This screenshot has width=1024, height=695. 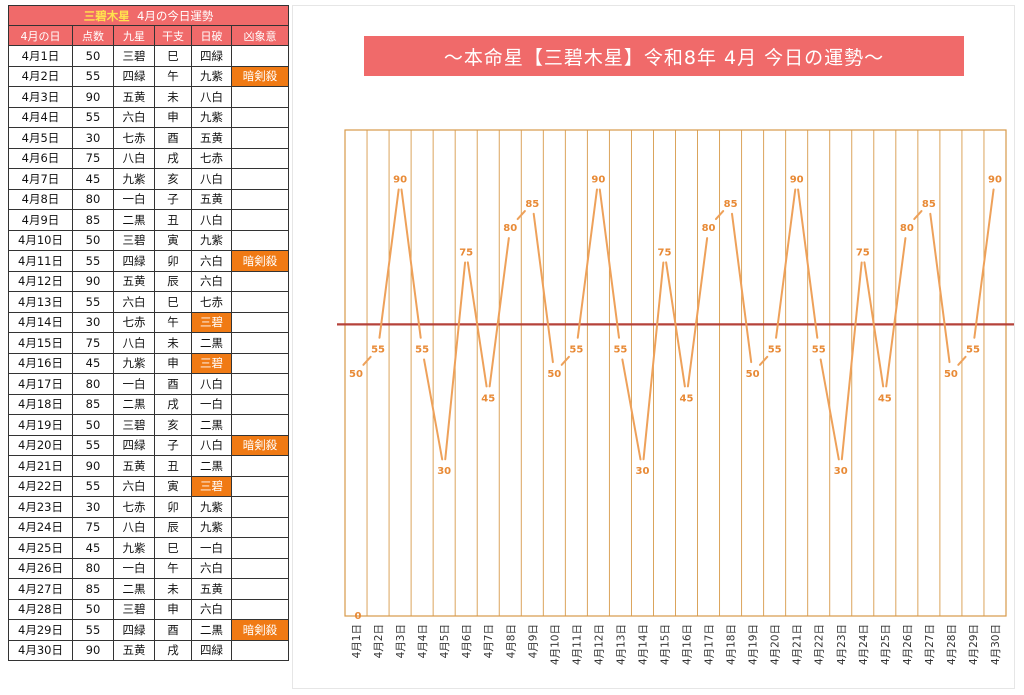 I want to click on table-row: 4月8日 80 一白子五黄, so click(x=149, y=199).